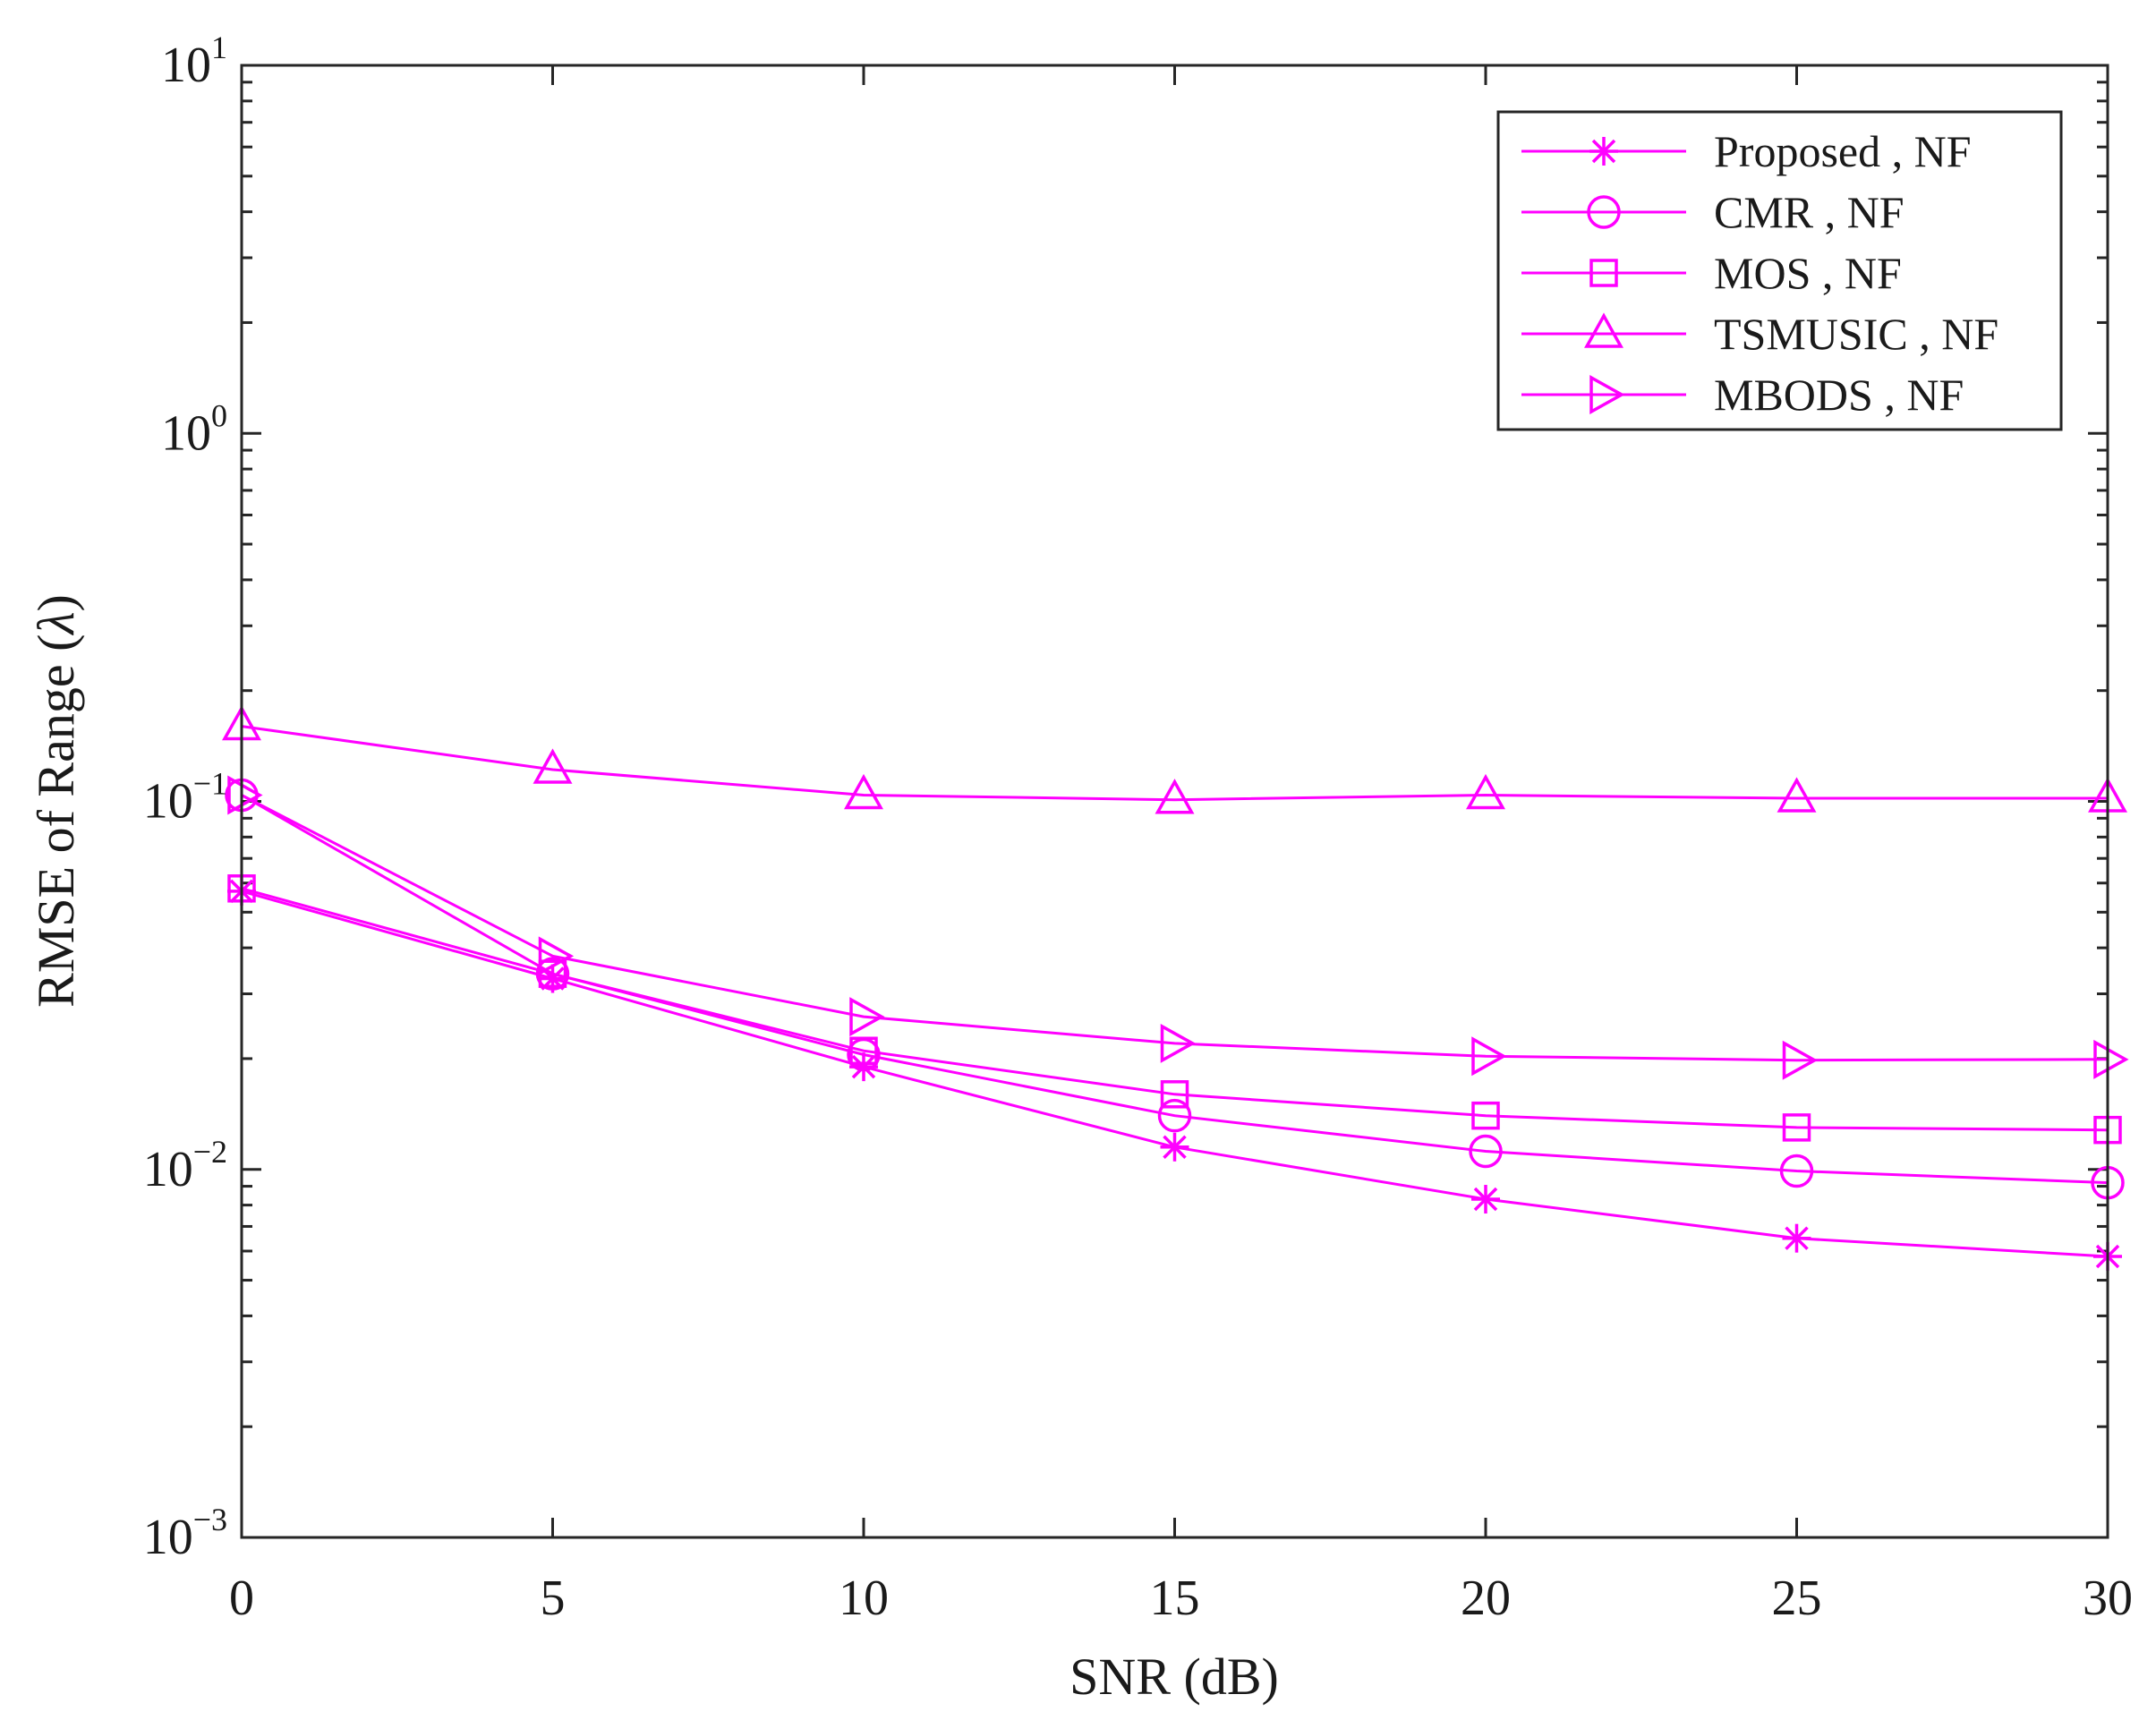  What do you see at coordinates (553, 1598) in the screenshot?
I see `x-tick-label: 5` at bounding box center [553, 1598].